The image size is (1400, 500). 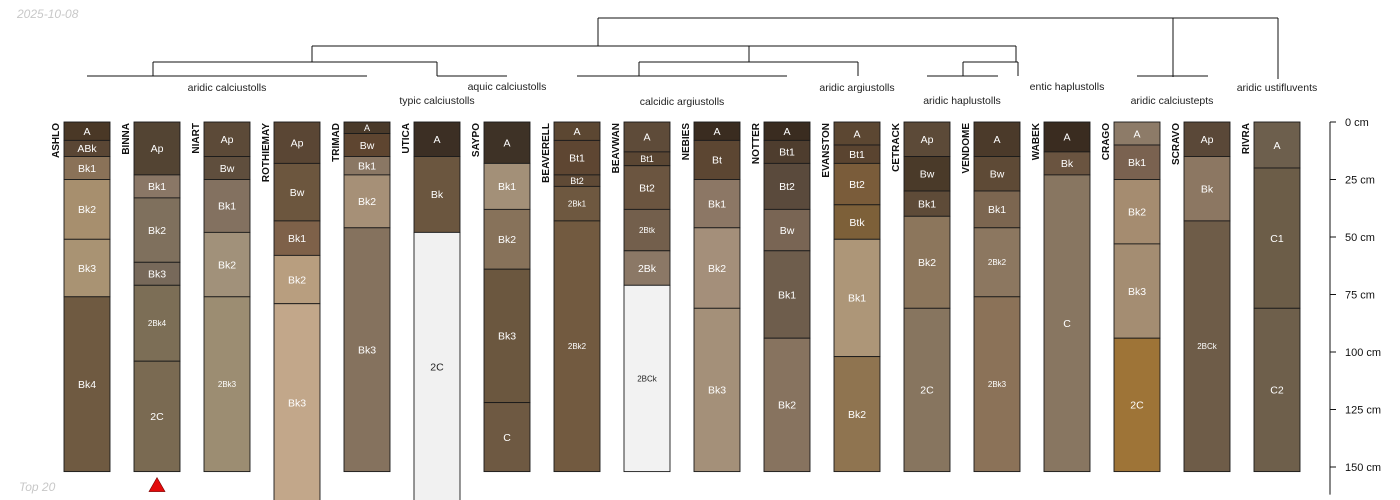 What do you see at coordinates (1277, 239) in the screenshot?
I see `horizon-label: C1` at bounding box center [1277, 239].